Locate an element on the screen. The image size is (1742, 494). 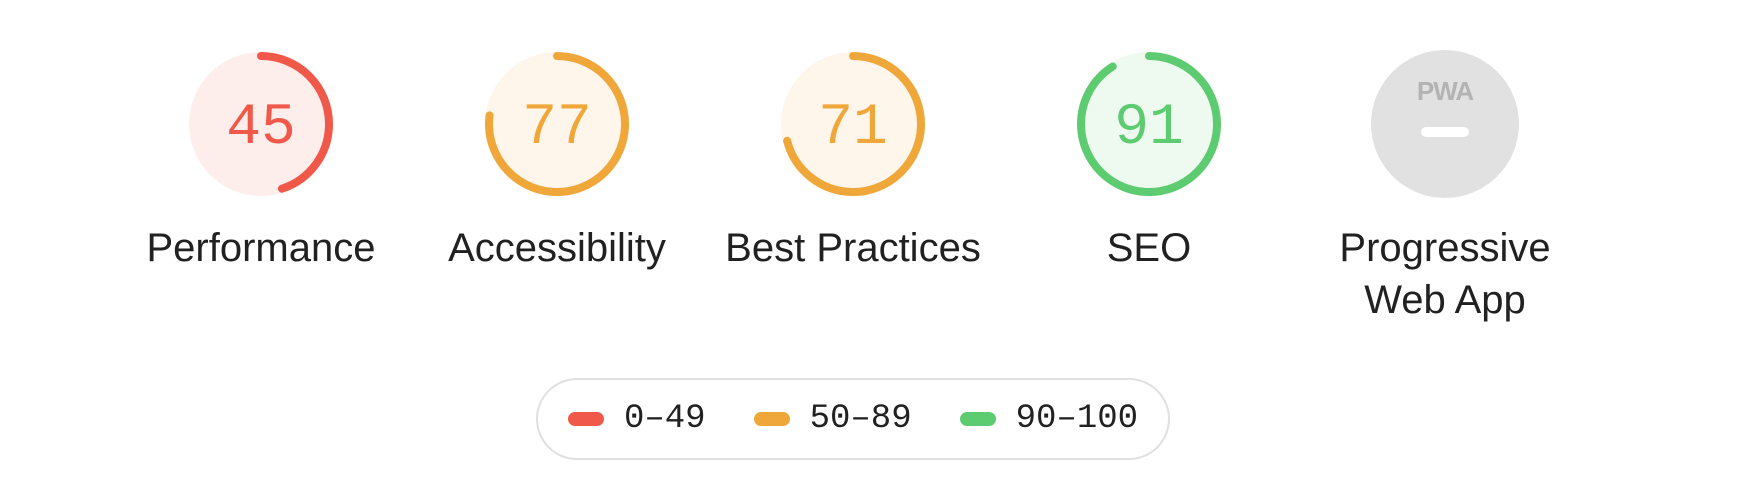
pwa-label-line1: Progressive is located at coordinates (1445, 248).